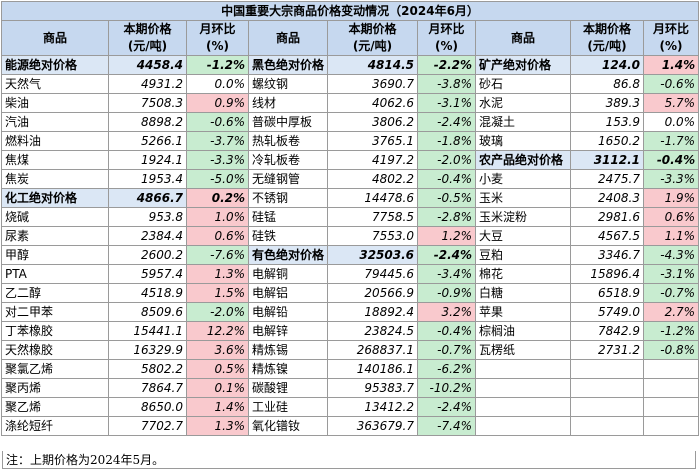 The width and height of the screenshot is (700, 471). Describe the element at coordinates (288, 312) in the screenshot. I see `commodity-name: 电解铅` at that location.